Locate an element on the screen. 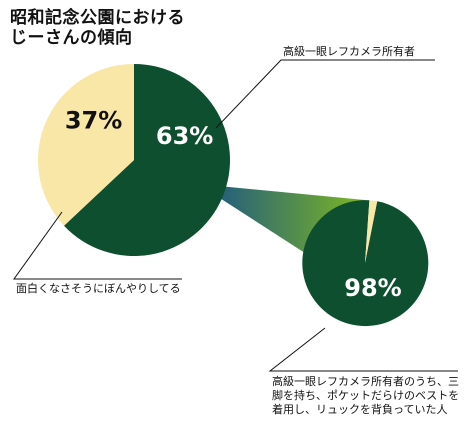 The width and height of the screenshot is (473, 421). detail-pie: 98% is located at coordinates (365, 263).